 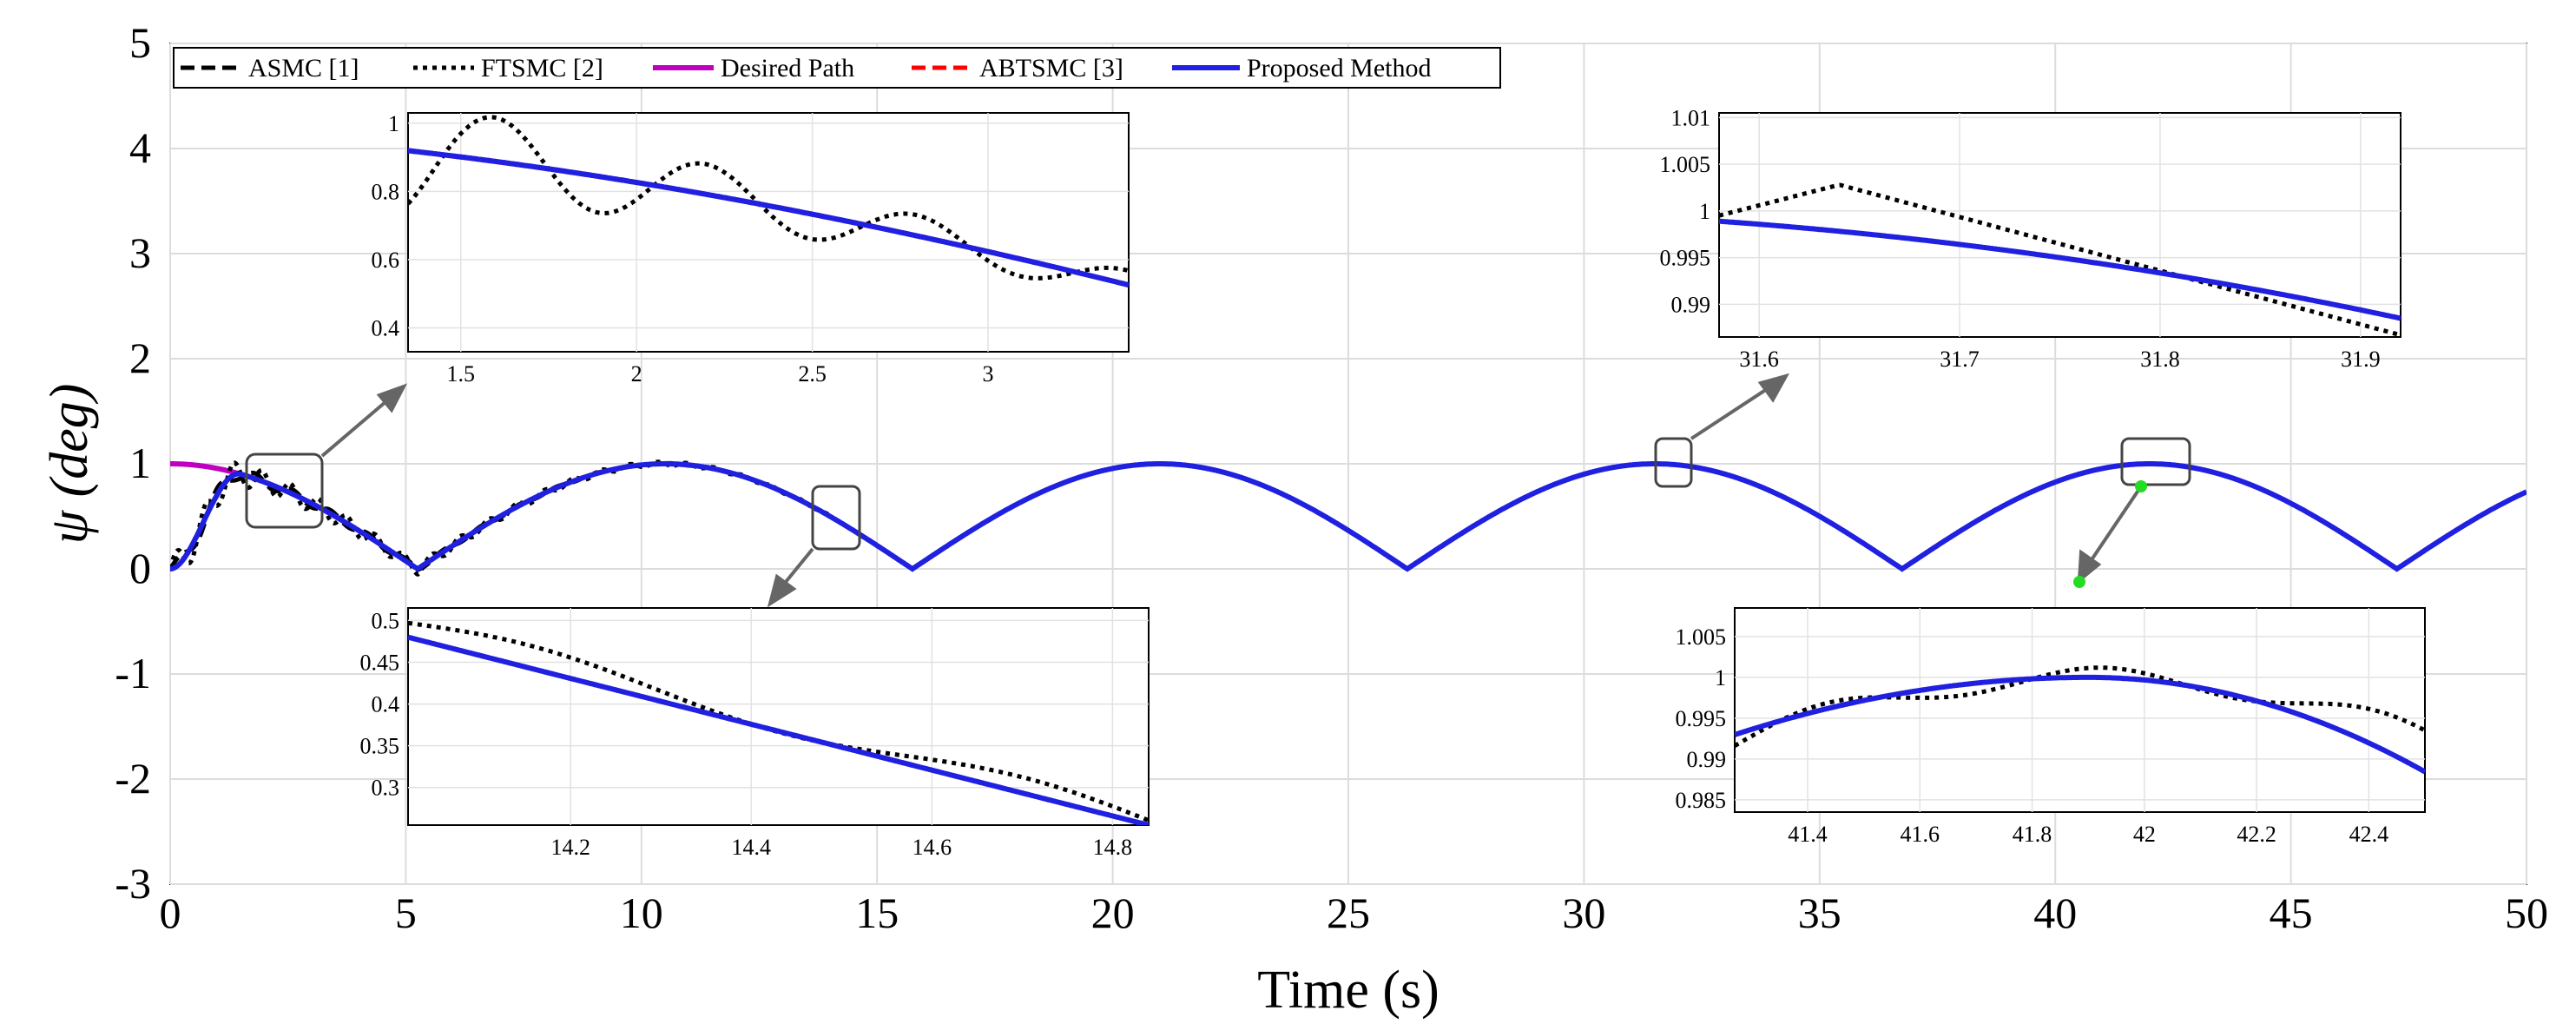 What do you see at coordinates (1920, 834) in the screenshot?
I see `inset-4-x-tick-41.6: 41.6` at bounding box center [1920, 834].